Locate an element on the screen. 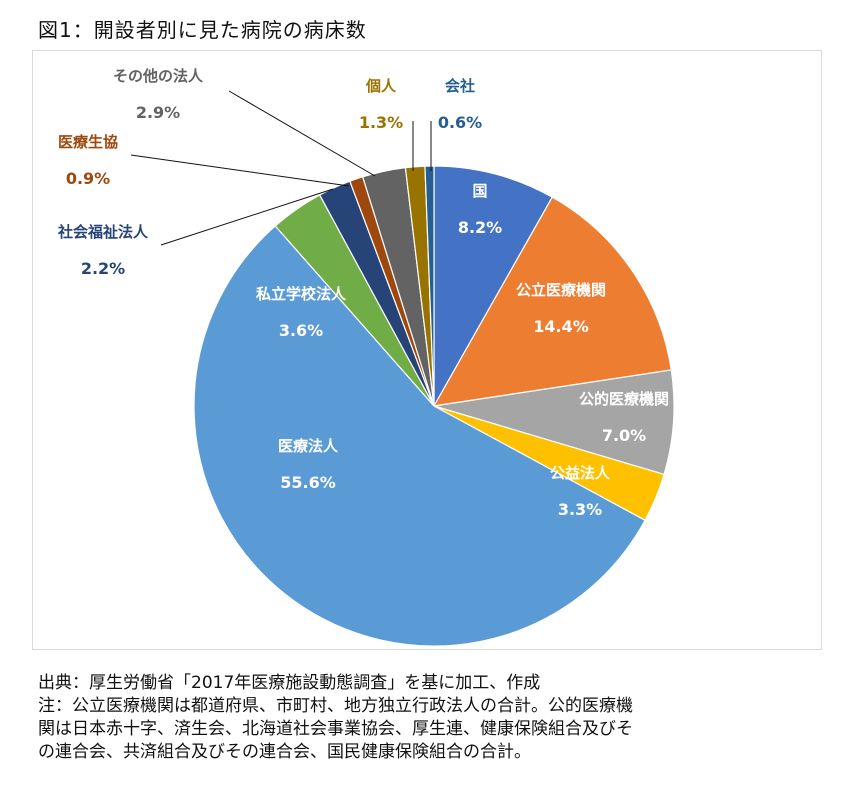 This screenshot has height=793, width=865. source-note: 出典：厚生労働省「2017年医療施設動態調査」を基に加工、作成 is located at coordinates (289, 683).